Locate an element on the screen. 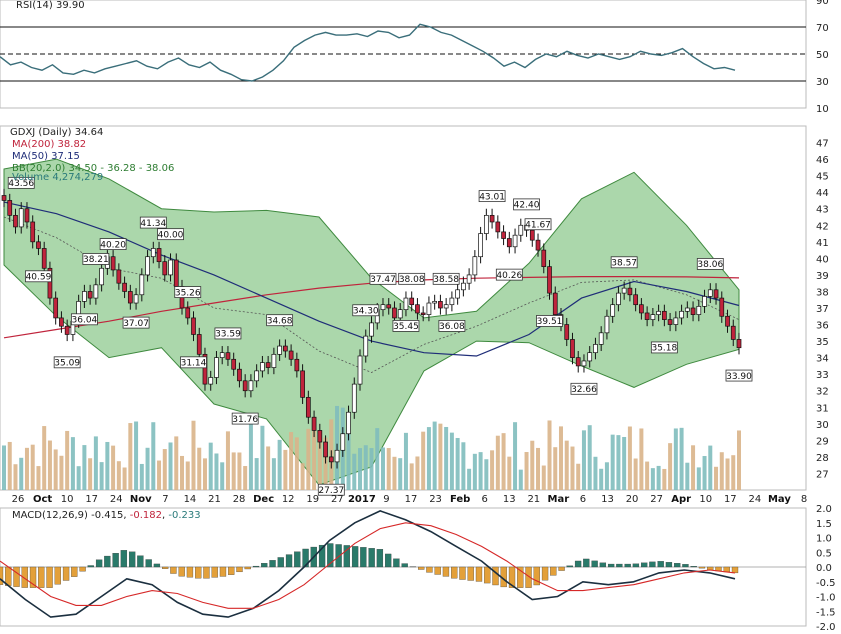 The width and height of the screenshot is (841, 634). date-tick-label: May is located at coordinates (779, 499).